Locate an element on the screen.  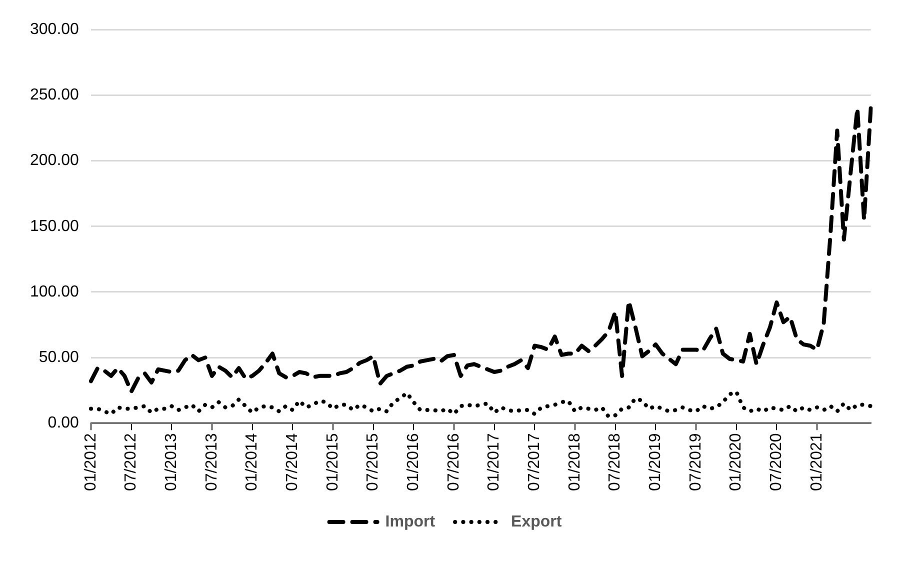
x-tick-label: 07/2018 is located at coordinates (615, 462).